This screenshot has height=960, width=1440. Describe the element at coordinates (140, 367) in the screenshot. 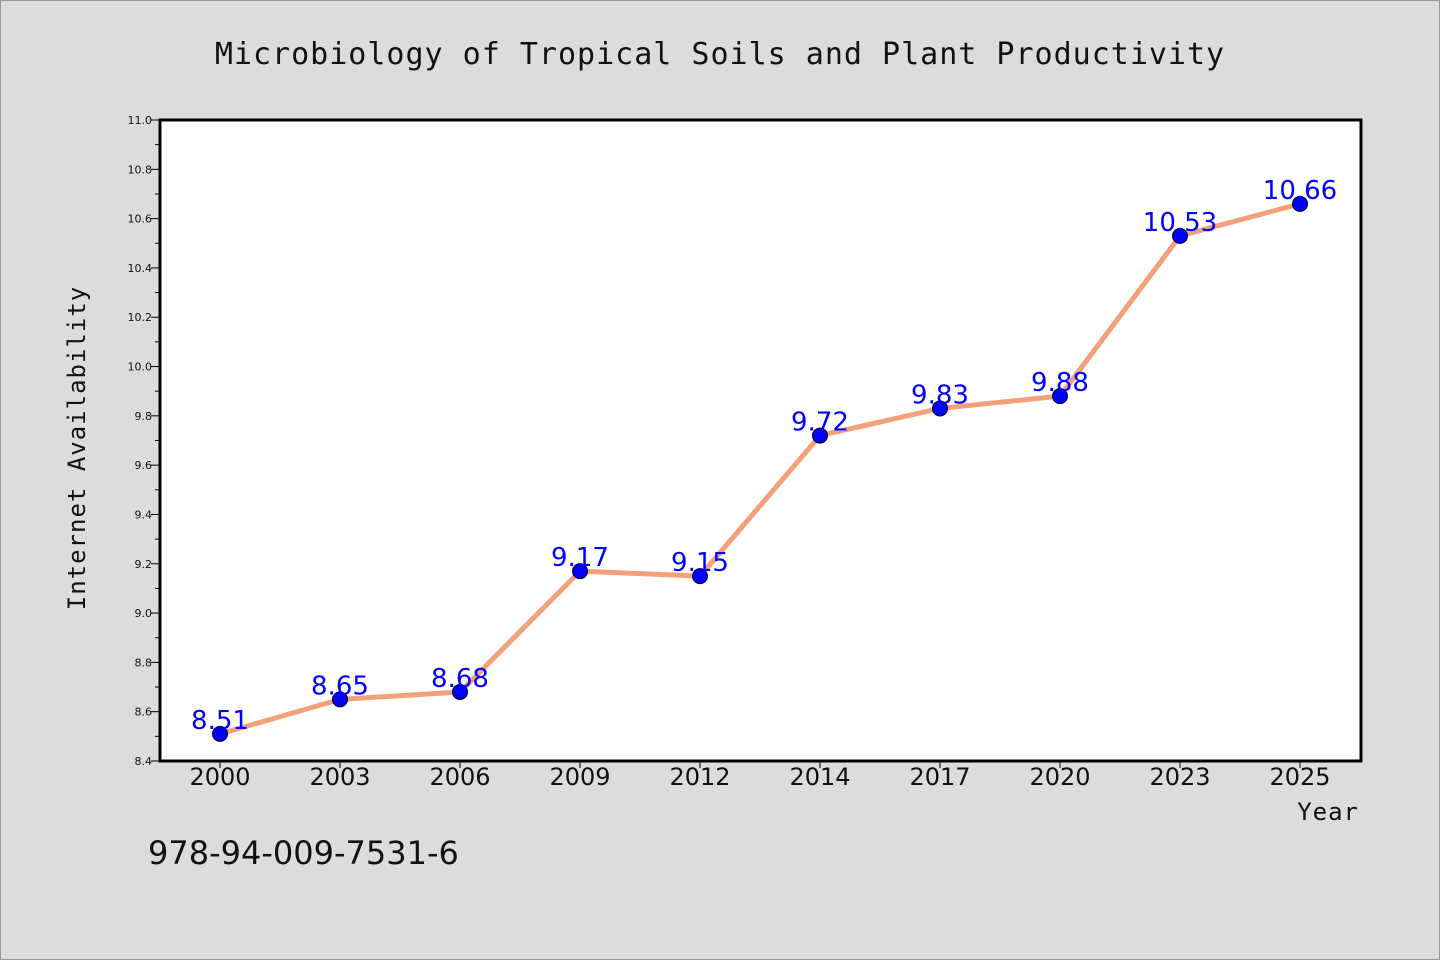

I see `y-tick-label: 10.0` at that location.